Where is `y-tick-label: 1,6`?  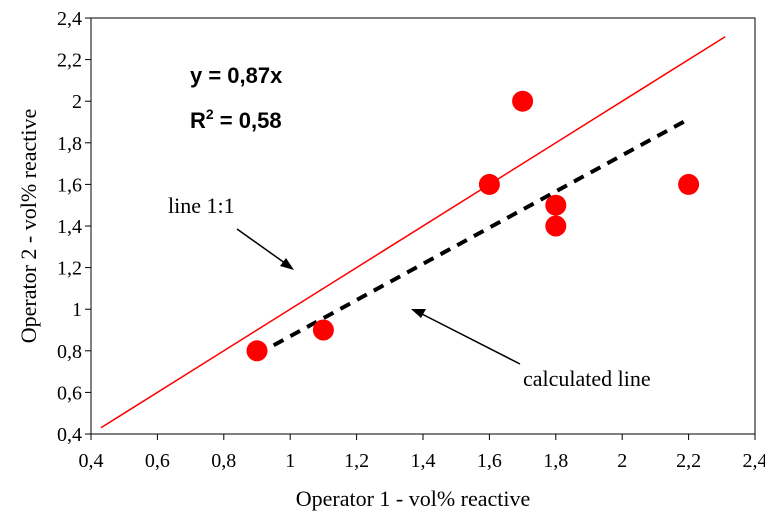 y-tick-label: 1,6 is located at coordinates (69, 185).